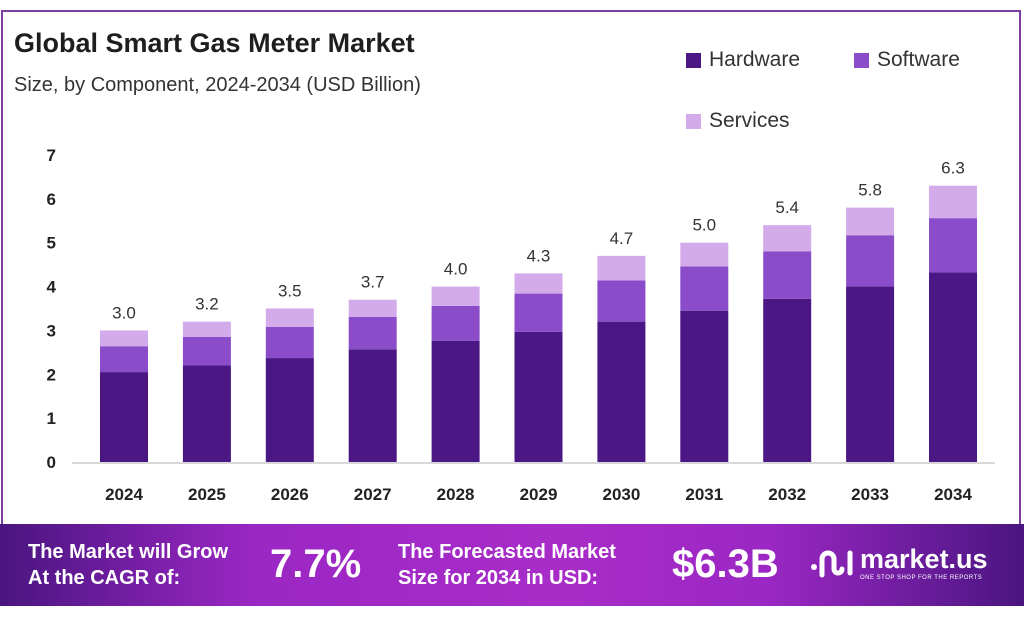 This screenshot has width=1024, height=617. Describe the element at coordinates (373, 494) in the screenshot. I see `x-tick-label: 2027` at that location.